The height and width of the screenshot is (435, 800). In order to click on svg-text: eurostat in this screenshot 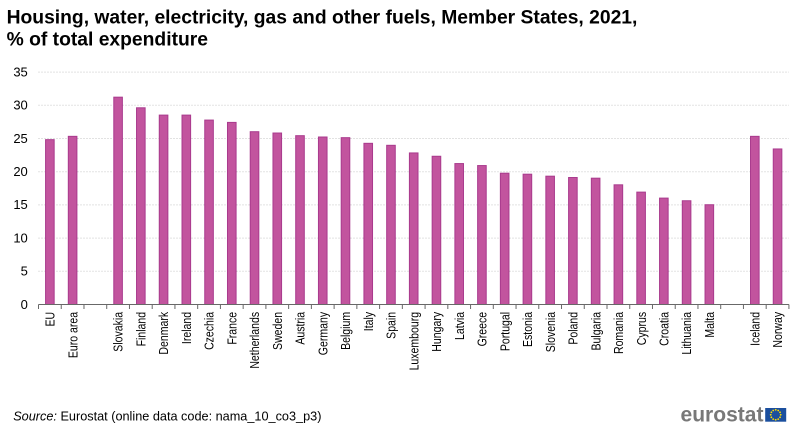, I will do `click(722, 415)`.